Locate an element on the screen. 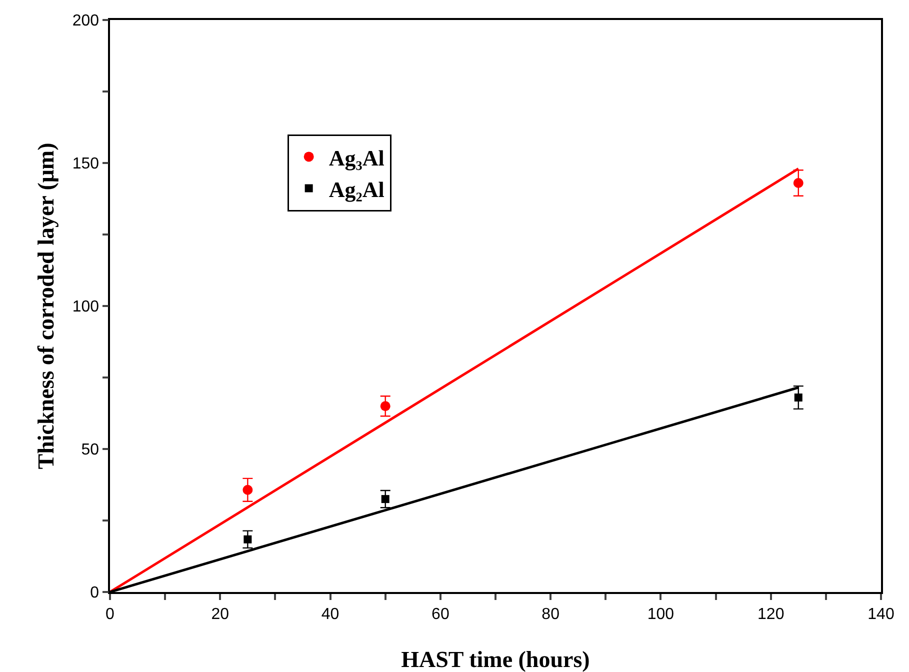 The width and height of the screenshot is (909, 672). y-axis-title: Thickness of corroded layer (μm) is located at coordinates (46, 306).